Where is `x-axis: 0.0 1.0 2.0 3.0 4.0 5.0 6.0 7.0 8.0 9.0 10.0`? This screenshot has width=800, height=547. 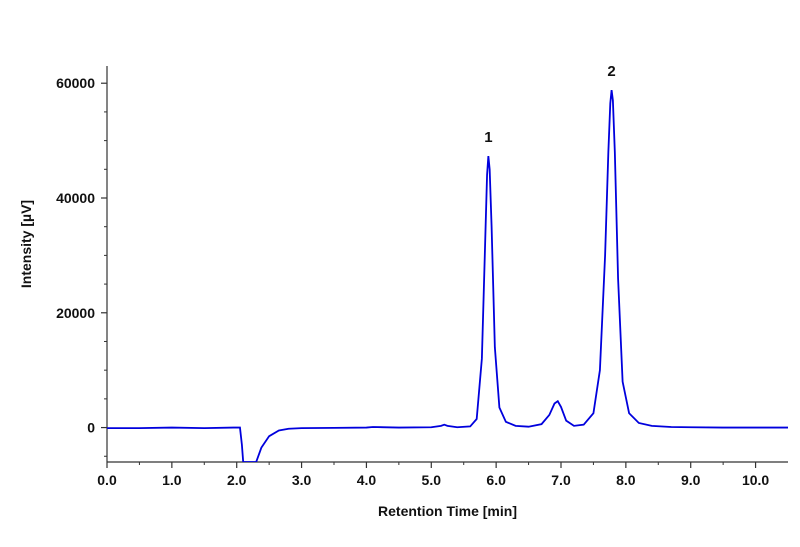 x-axis: 0.0 1.0 2.0 3.0 4.0 5.0 6.0 7.0 8.0 9.0 10.0 is located at coordinates (442, 474).